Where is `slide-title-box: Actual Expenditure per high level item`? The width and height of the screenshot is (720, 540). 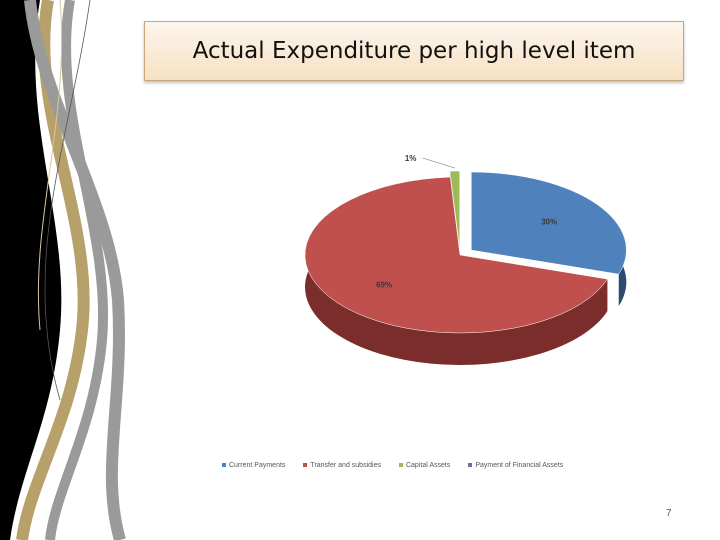 slide-title-box: Actual Expenditure per high level item is located at coordinates (414, 51).